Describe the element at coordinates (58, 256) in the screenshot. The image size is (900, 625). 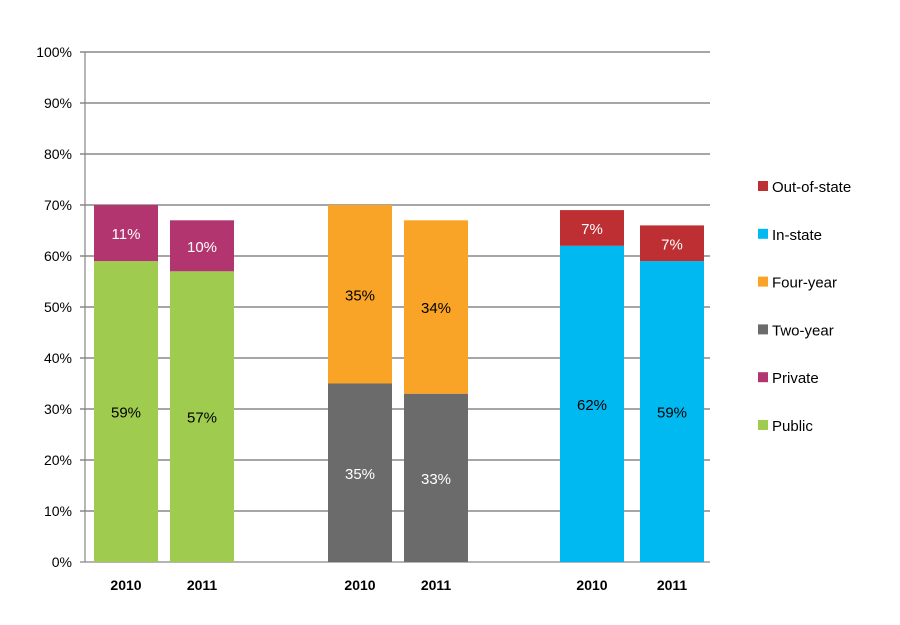
I see `y-tick-label: 60%` at that location.